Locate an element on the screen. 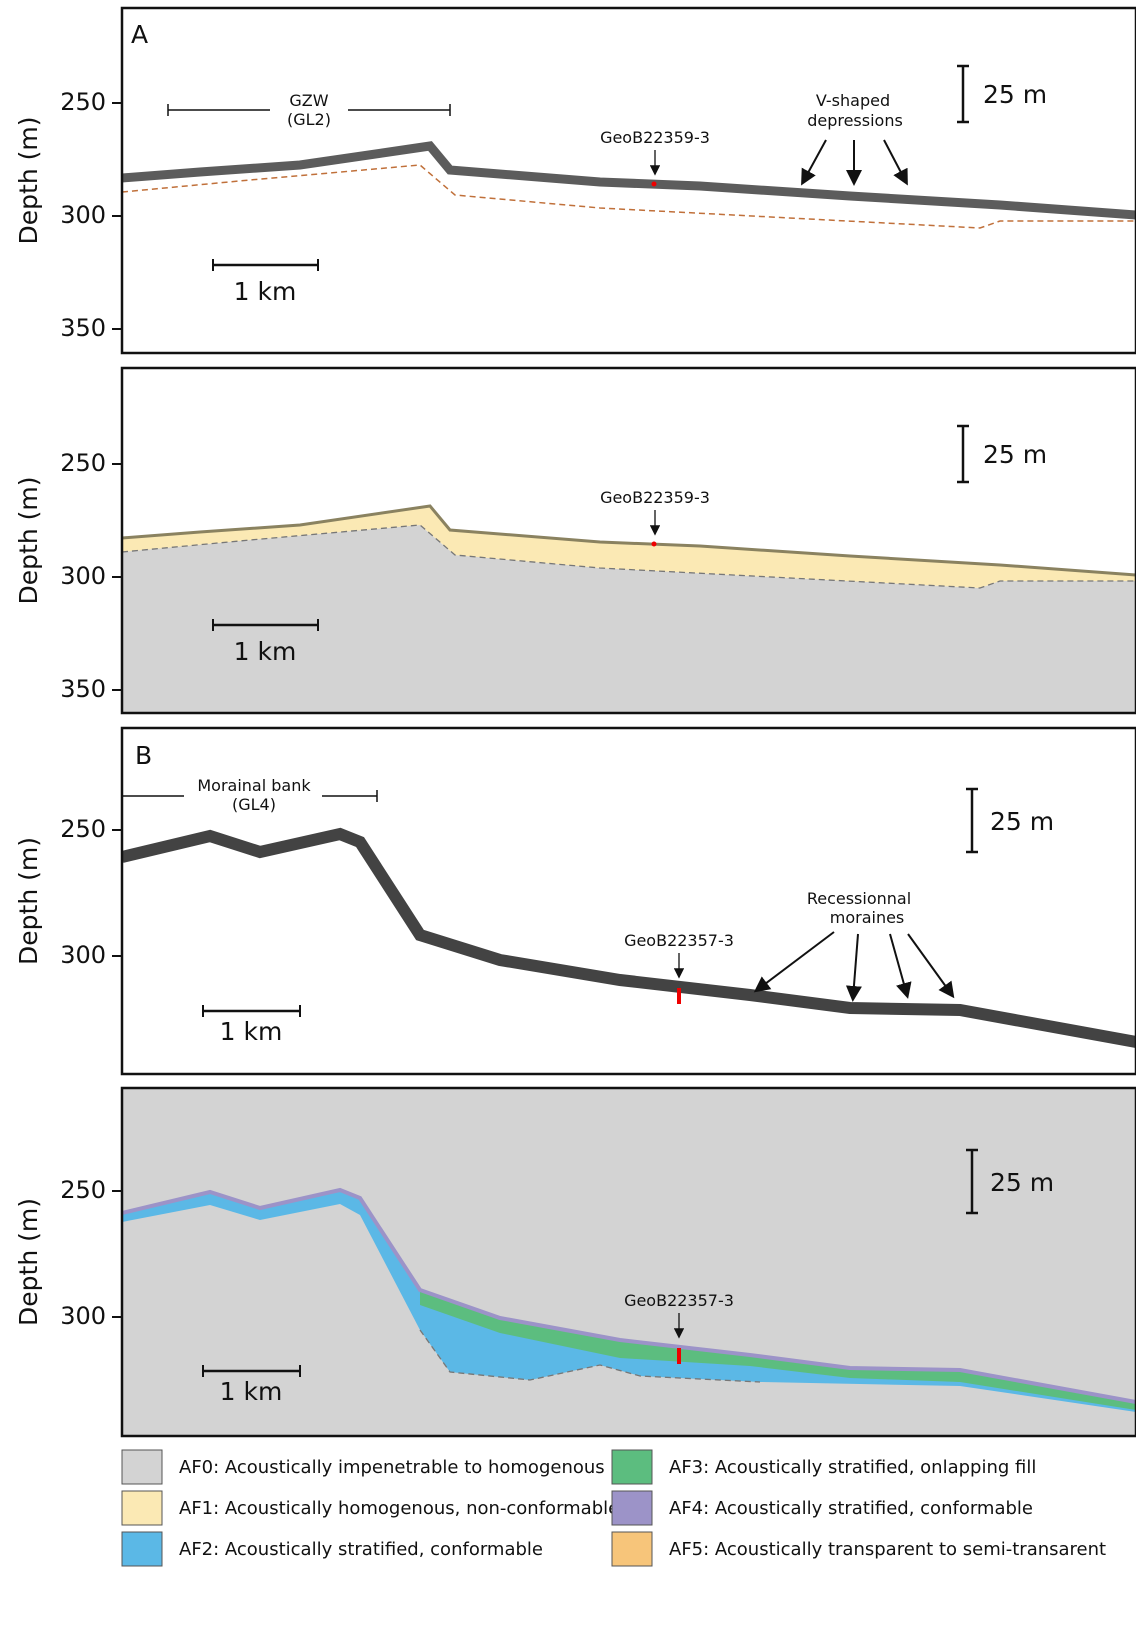  annotation: GZW is located at coordinates (308, 100).